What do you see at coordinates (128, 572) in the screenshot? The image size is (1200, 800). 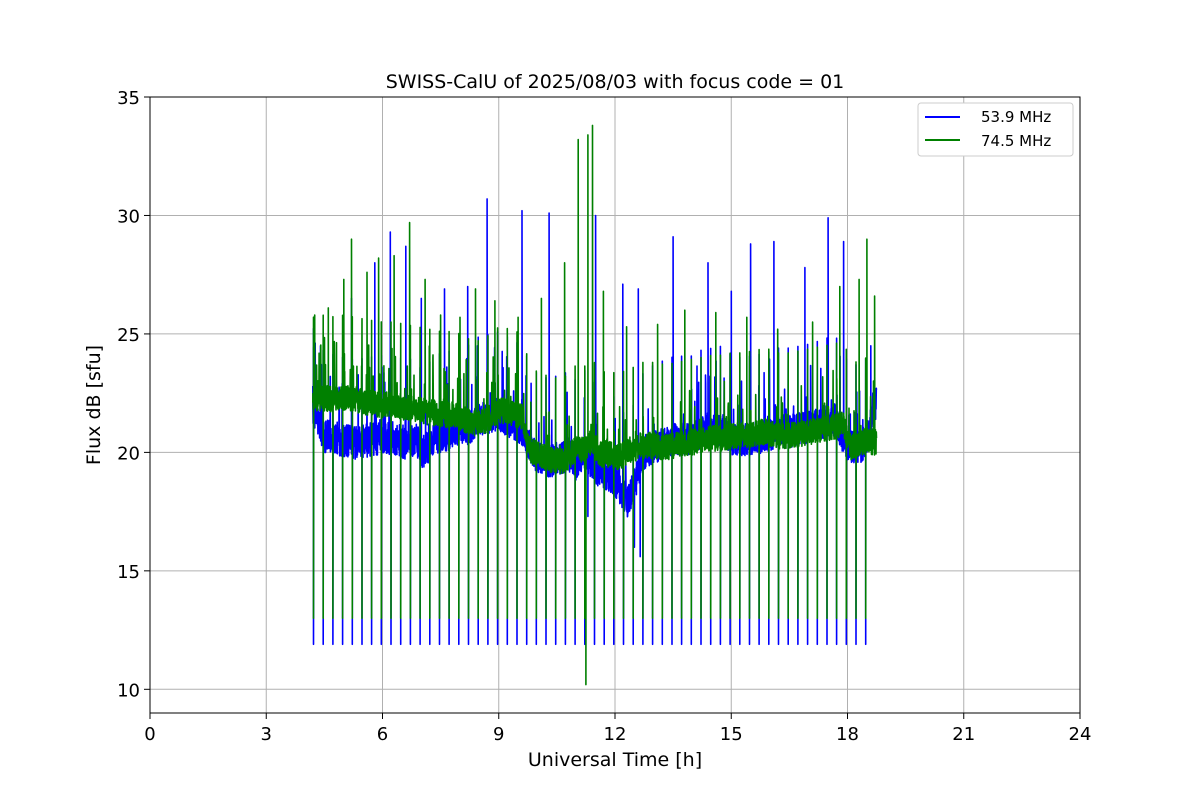 I see `y-tick-label: 15` at bounding box center [128, 572].